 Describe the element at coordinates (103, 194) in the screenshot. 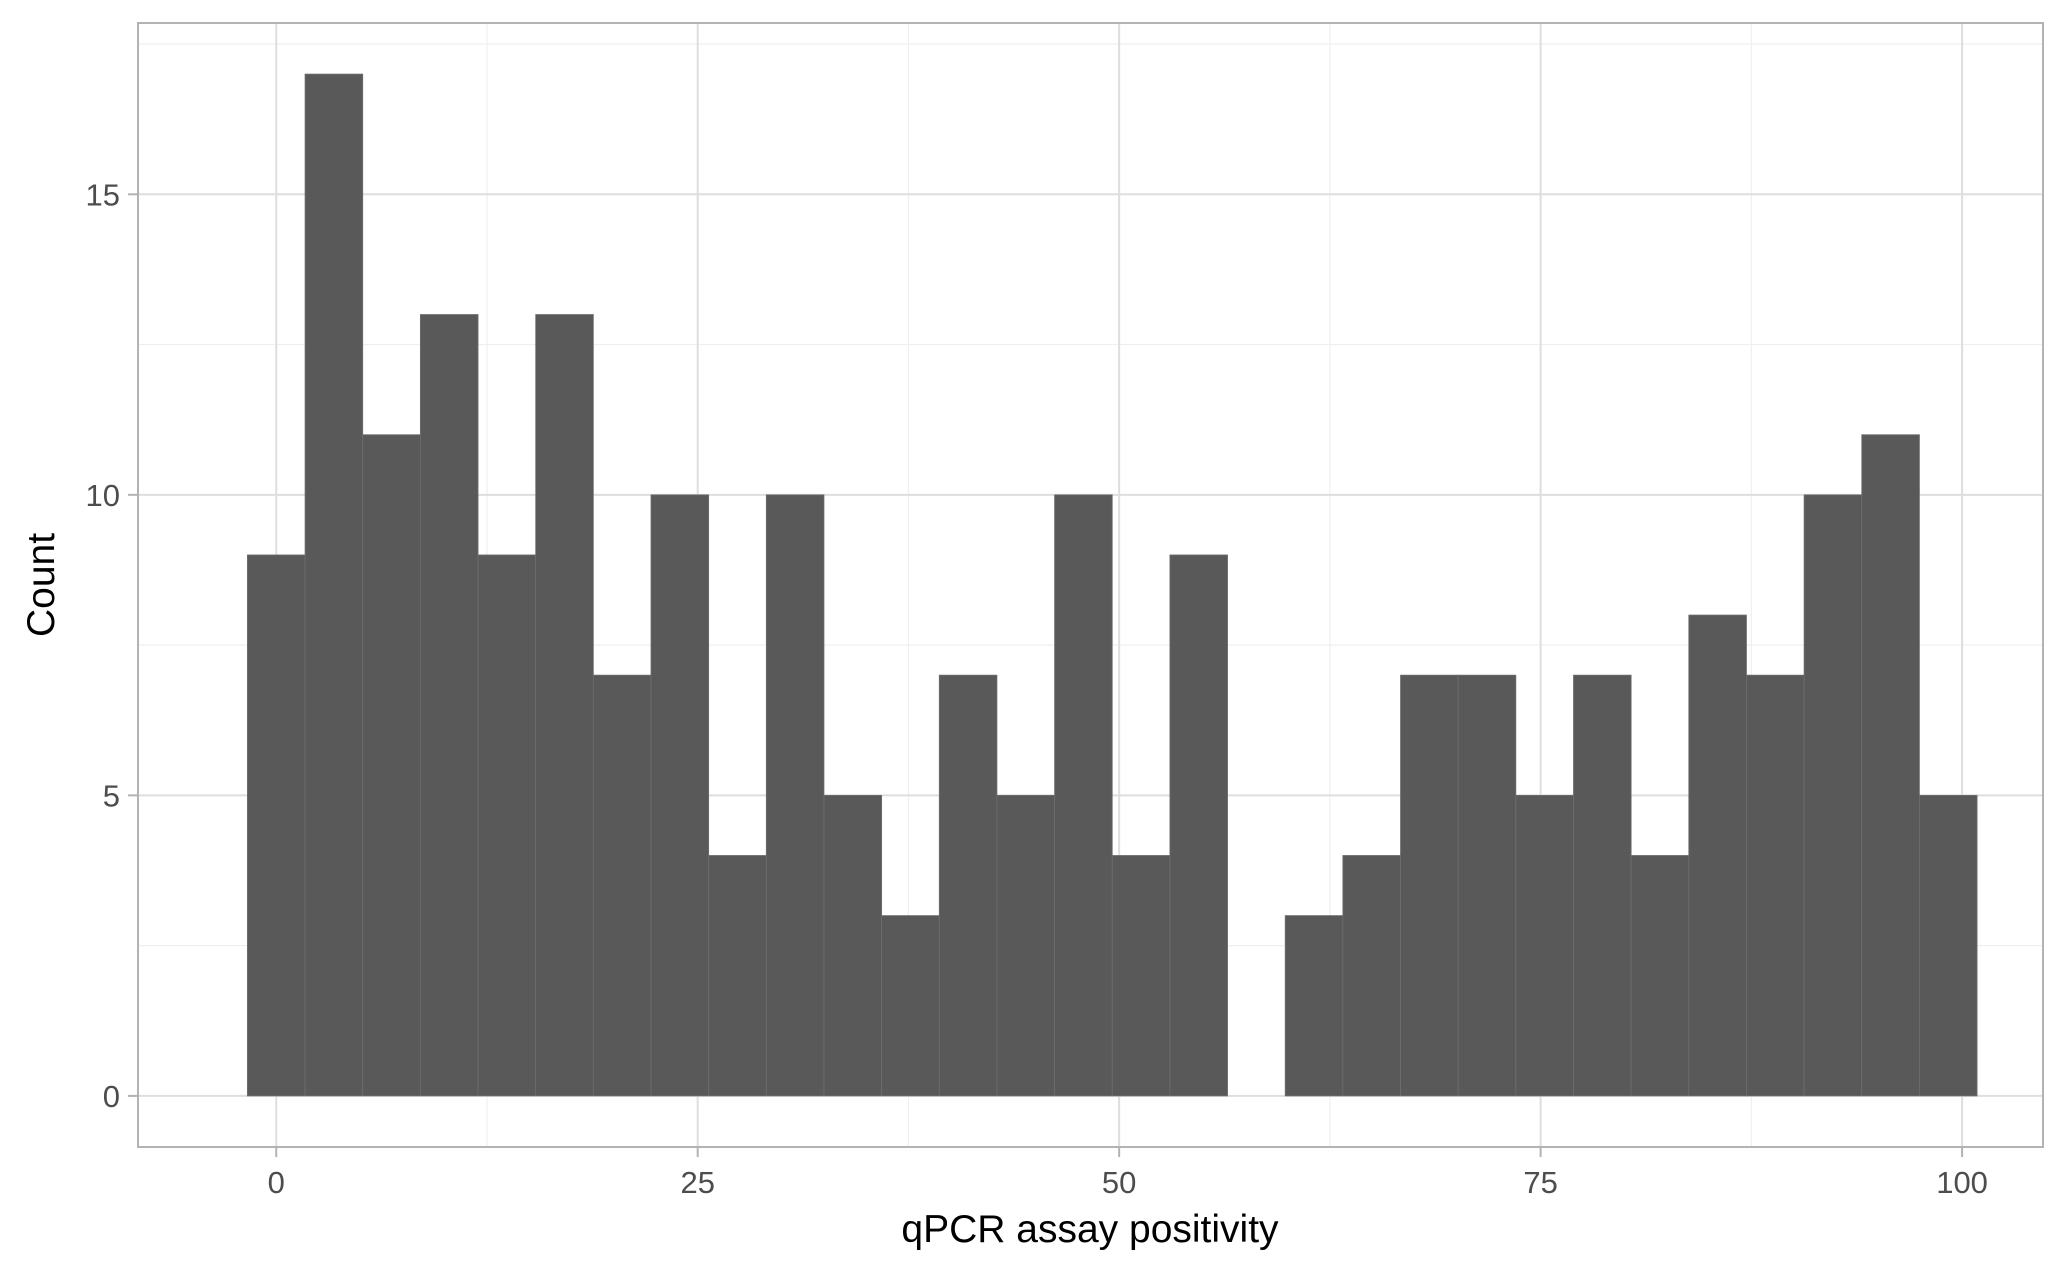

I see `y-tick-label: 15` at that location.